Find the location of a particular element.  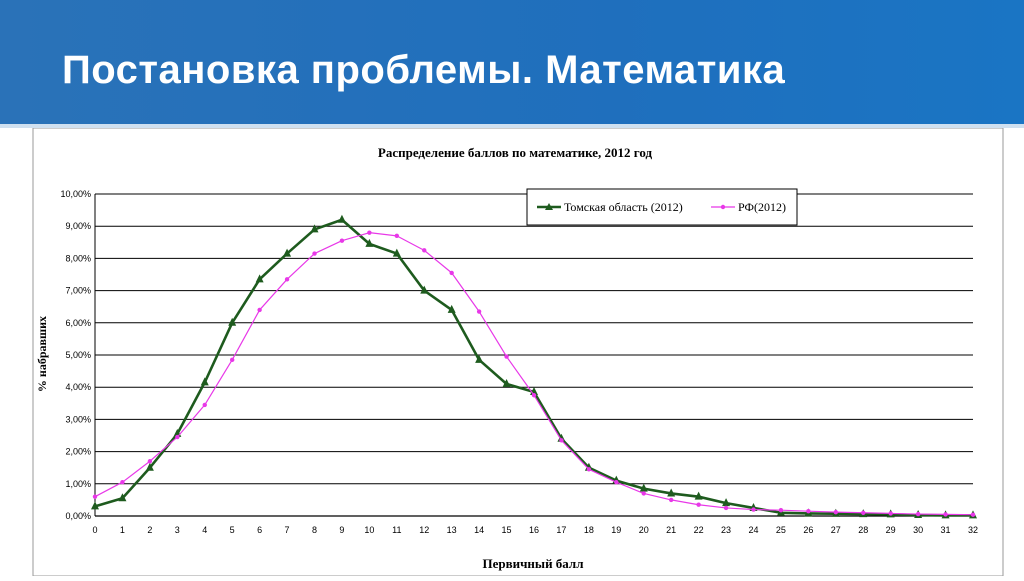

legend-box is located at coordinates (662, 207).